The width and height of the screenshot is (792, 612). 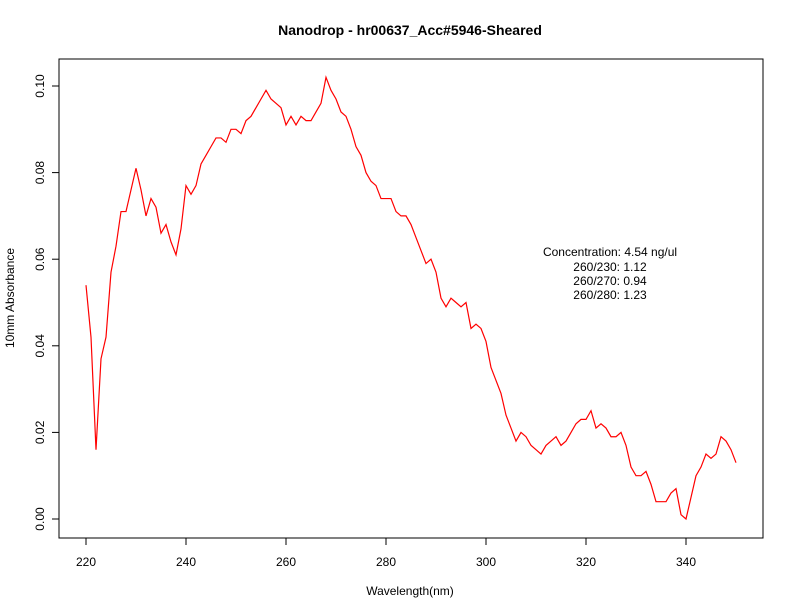 What do you see at coordinates (46, 302) in the screenshot?
I see `y-axis: 0.00 0.02 0.04 0.06 0.08 0.10` at bounding box center [46, 302].